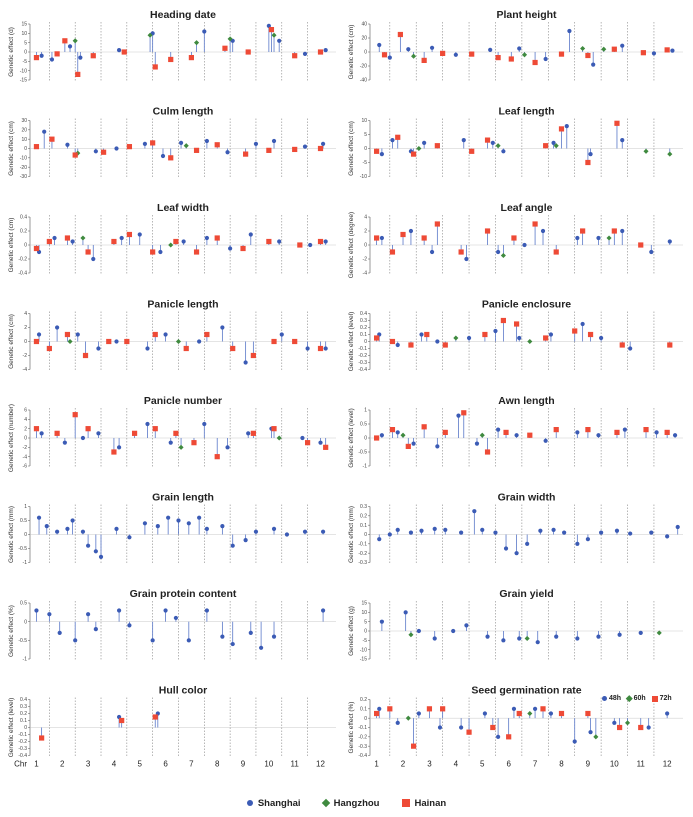 This screenshot has width=693, height=817. What do you see at coordinates (363, 328) in the screenshot?
I see `y-tick-label: 0.2` at bounding box center [363, 328].